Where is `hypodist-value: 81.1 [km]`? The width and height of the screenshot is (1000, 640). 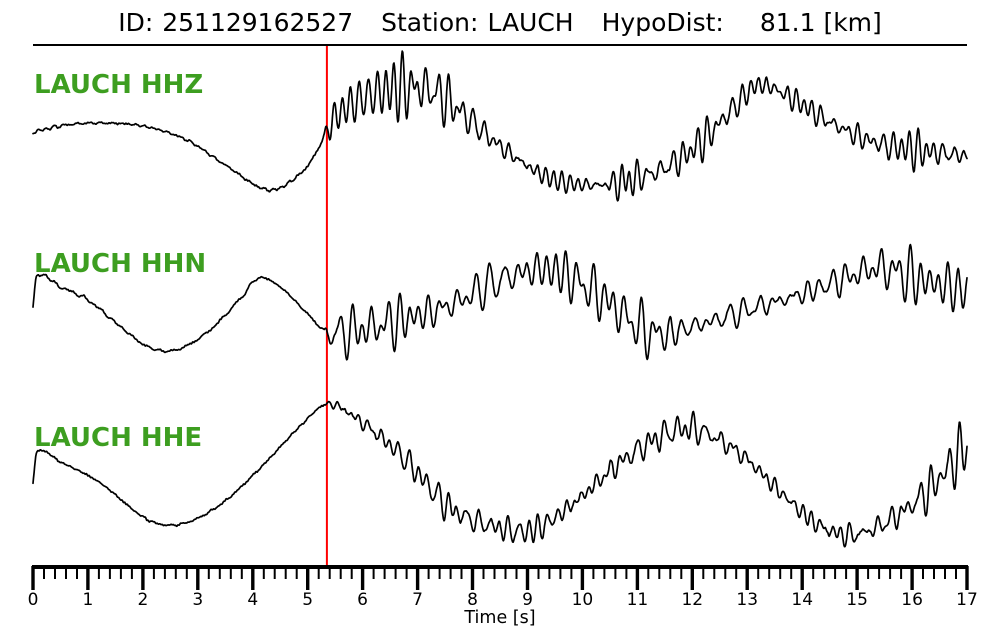
hypodist-value: 81.1 [km] is located at coordinates (820, 22).